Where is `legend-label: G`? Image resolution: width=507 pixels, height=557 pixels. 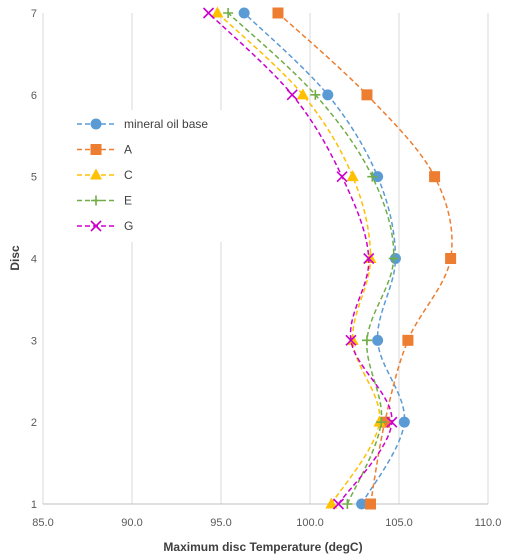
legend-label: G is located at coordinates (128, 226).